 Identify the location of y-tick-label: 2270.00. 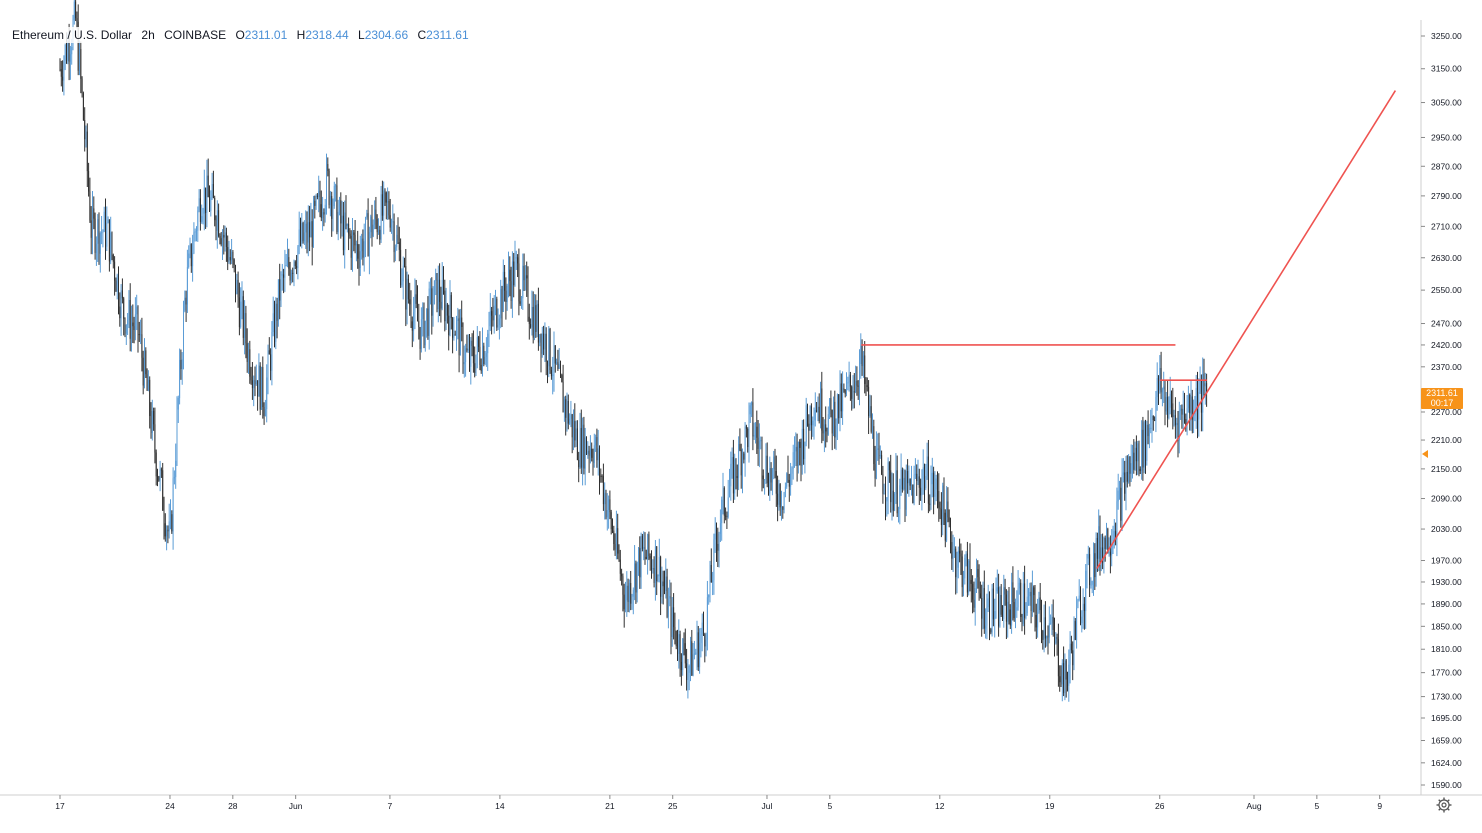
(1446, 412).